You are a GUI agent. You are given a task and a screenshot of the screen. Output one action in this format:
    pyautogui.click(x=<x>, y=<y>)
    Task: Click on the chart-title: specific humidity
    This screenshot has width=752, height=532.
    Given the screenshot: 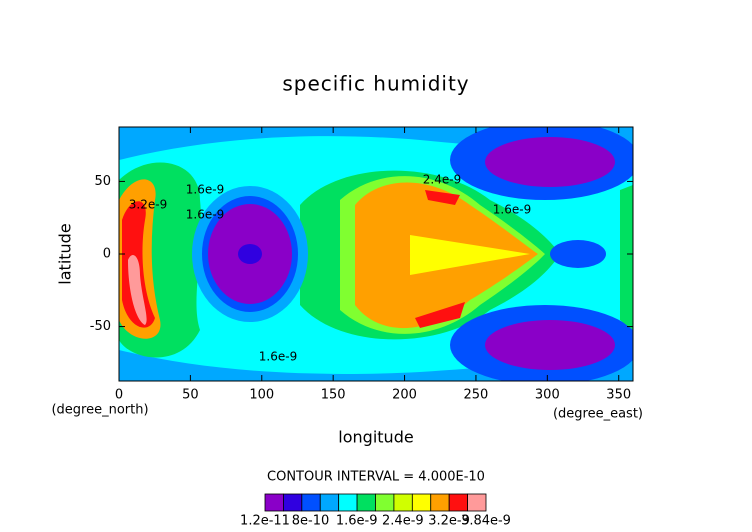 What is the action you would take?
    pyautogui.click(x=375, y=84)
    